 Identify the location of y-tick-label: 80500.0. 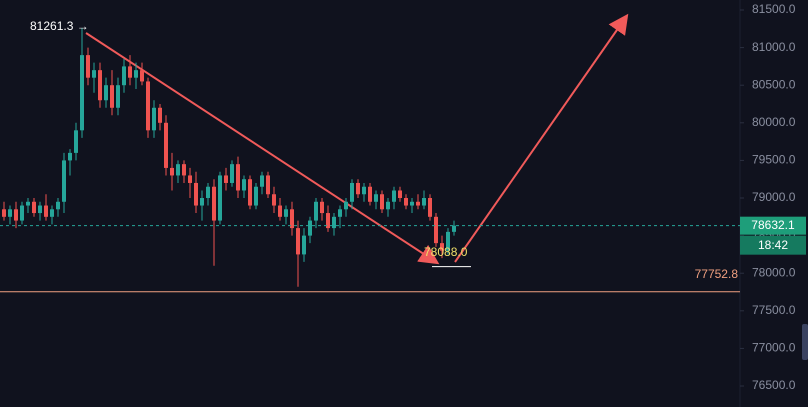
(774, 84).